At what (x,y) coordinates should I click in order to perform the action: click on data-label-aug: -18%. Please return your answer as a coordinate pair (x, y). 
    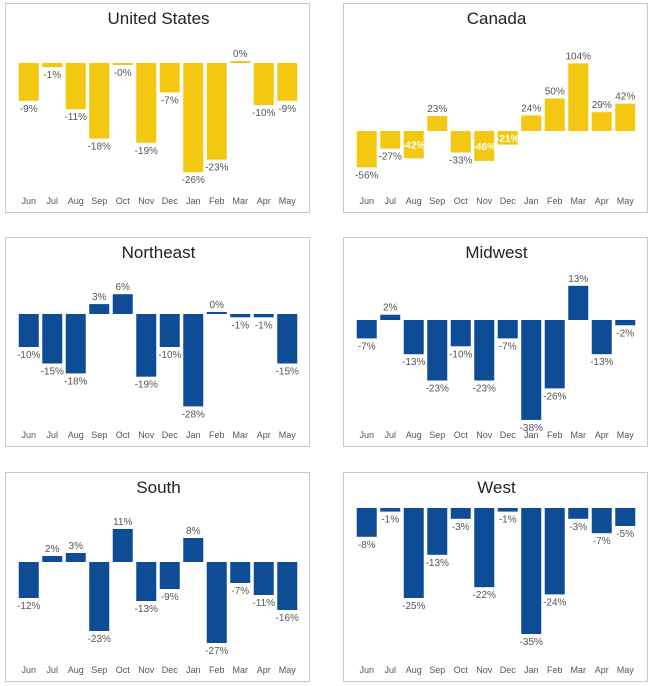
    Looking at the image, I should click on (75, 381).